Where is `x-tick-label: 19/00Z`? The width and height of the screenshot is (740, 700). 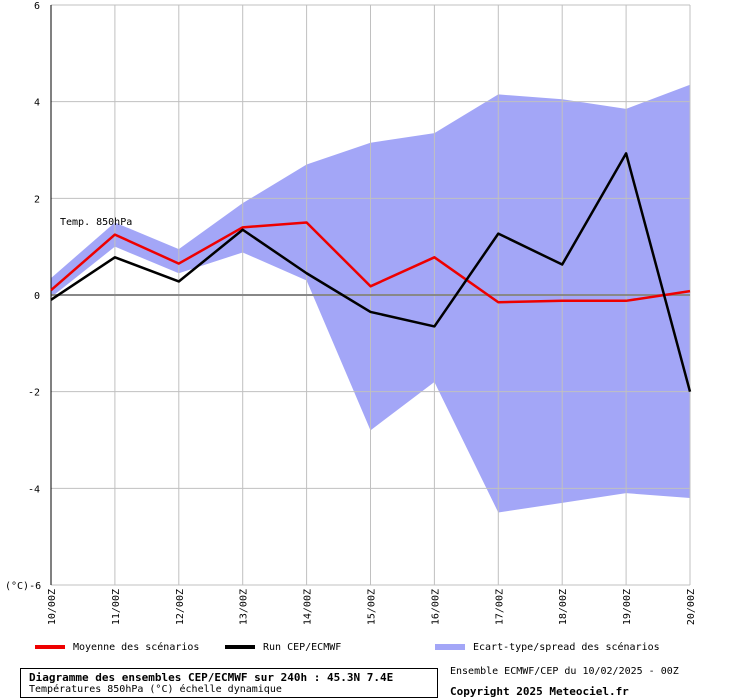 x-tick-label: 19/00Z is located at coordinates (627, 607).